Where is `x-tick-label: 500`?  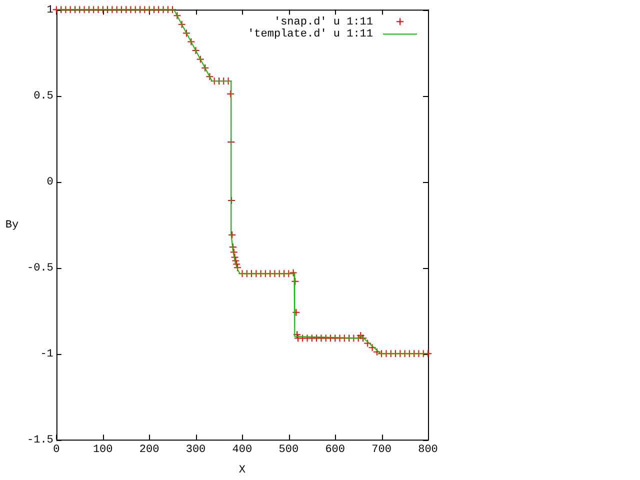
x-tick-label: 500 is located at coordinates (288, 450).